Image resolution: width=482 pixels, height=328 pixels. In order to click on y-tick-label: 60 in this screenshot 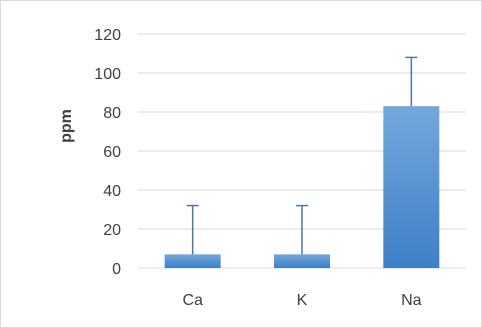, I will do `click(112, 152)`.